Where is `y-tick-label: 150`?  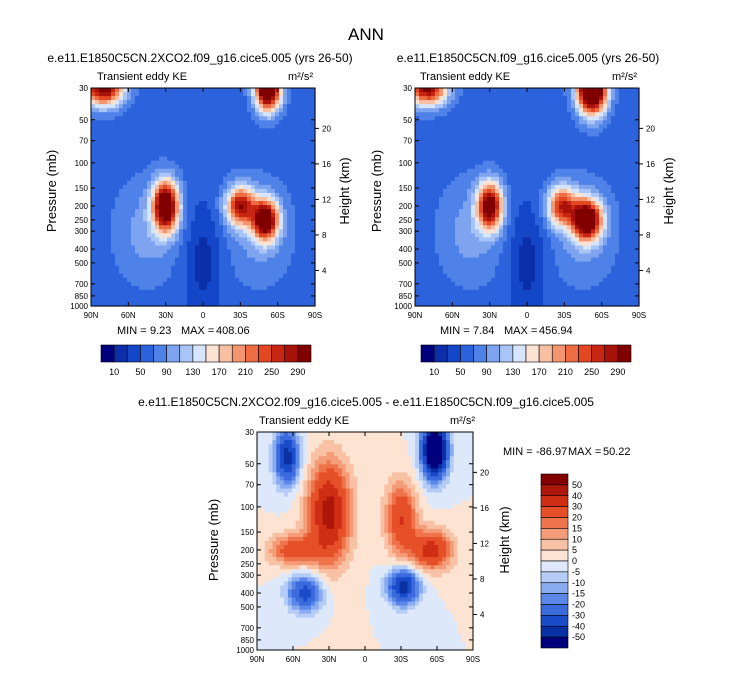 y-tick-label: 150 is located at coordinates (82, 188).